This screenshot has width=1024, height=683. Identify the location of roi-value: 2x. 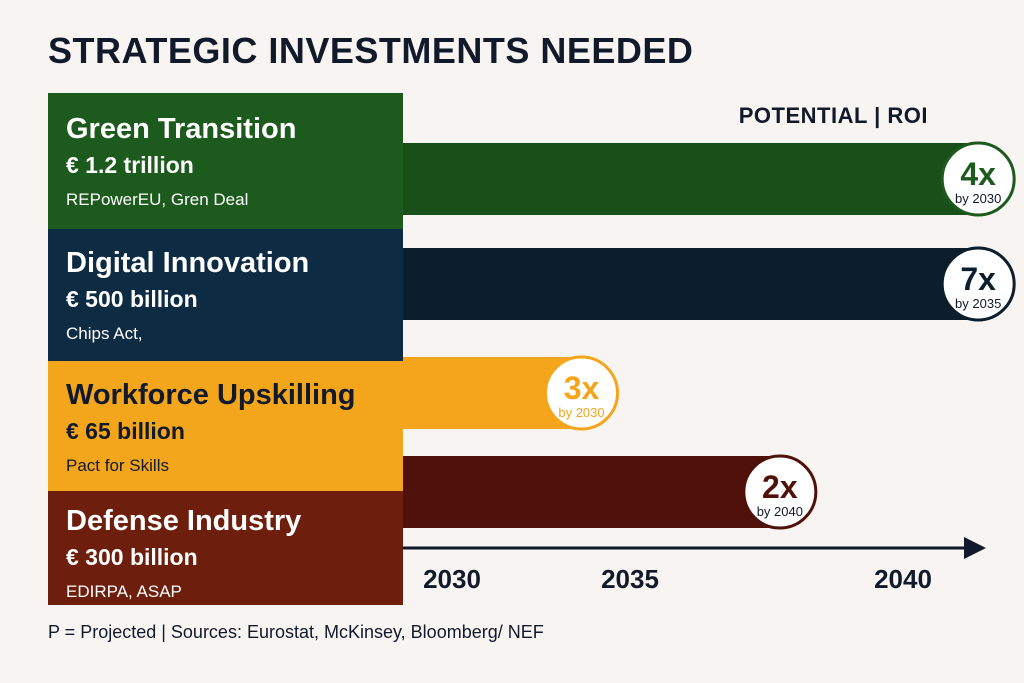
(780, 487).